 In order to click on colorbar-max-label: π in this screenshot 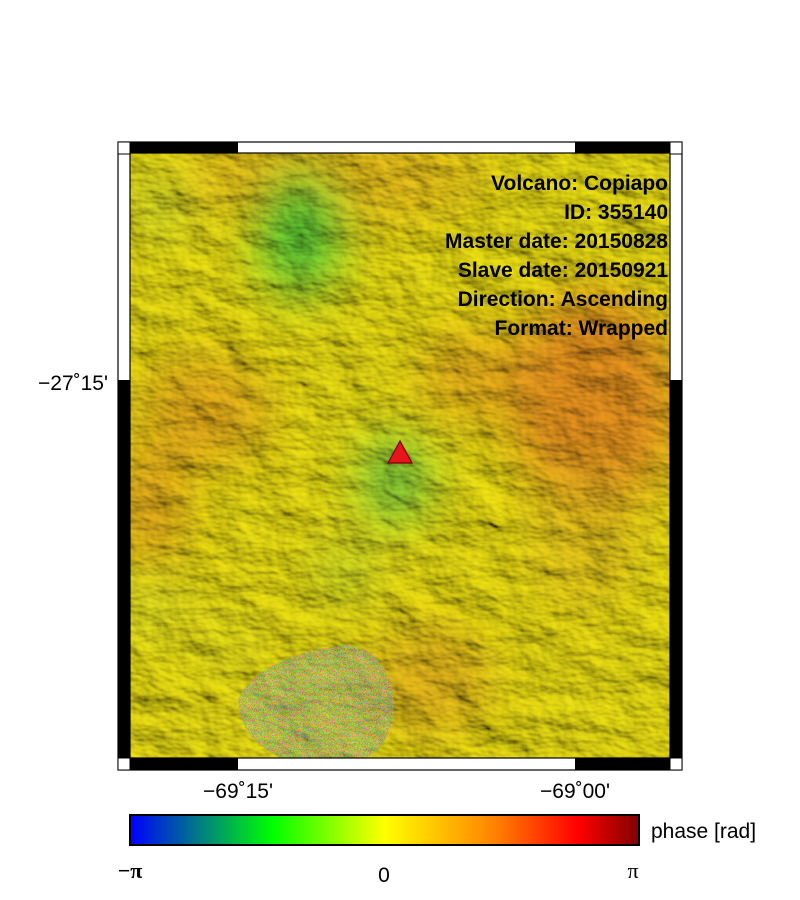, I will do `click(632, 870)`.